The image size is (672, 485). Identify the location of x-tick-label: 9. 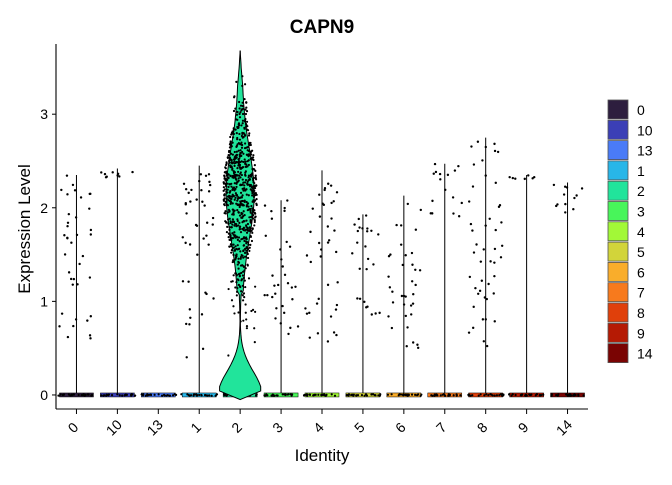
(523, 427).